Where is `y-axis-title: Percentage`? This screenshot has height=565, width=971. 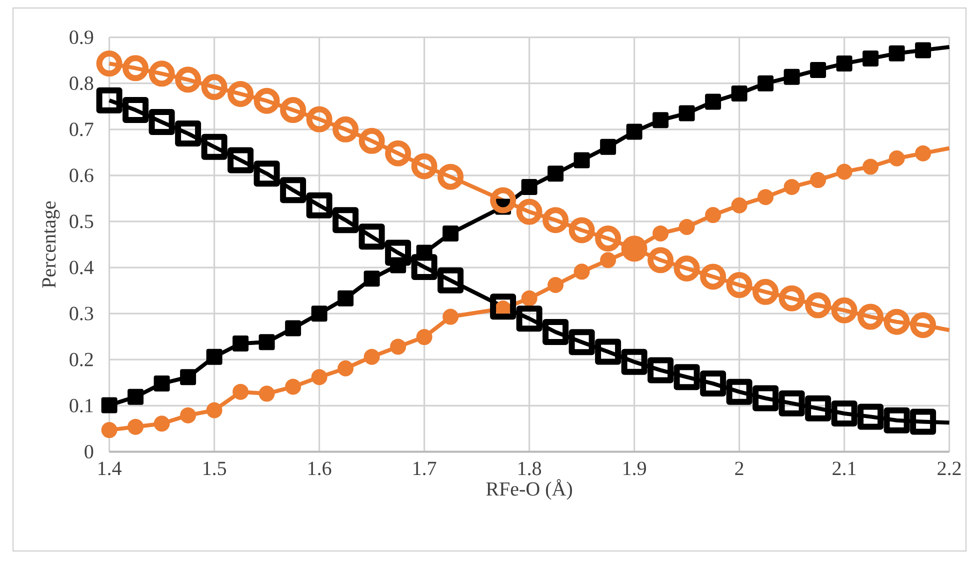 y-axis-title: Percentage is located at coordinates (51, 244).